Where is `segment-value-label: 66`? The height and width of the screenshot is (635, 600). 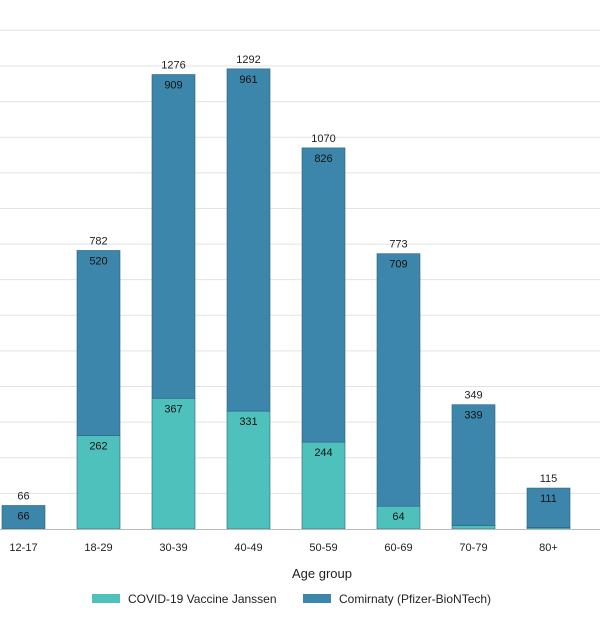 segment-value-label: 66 is located at coordinates (23, 516).